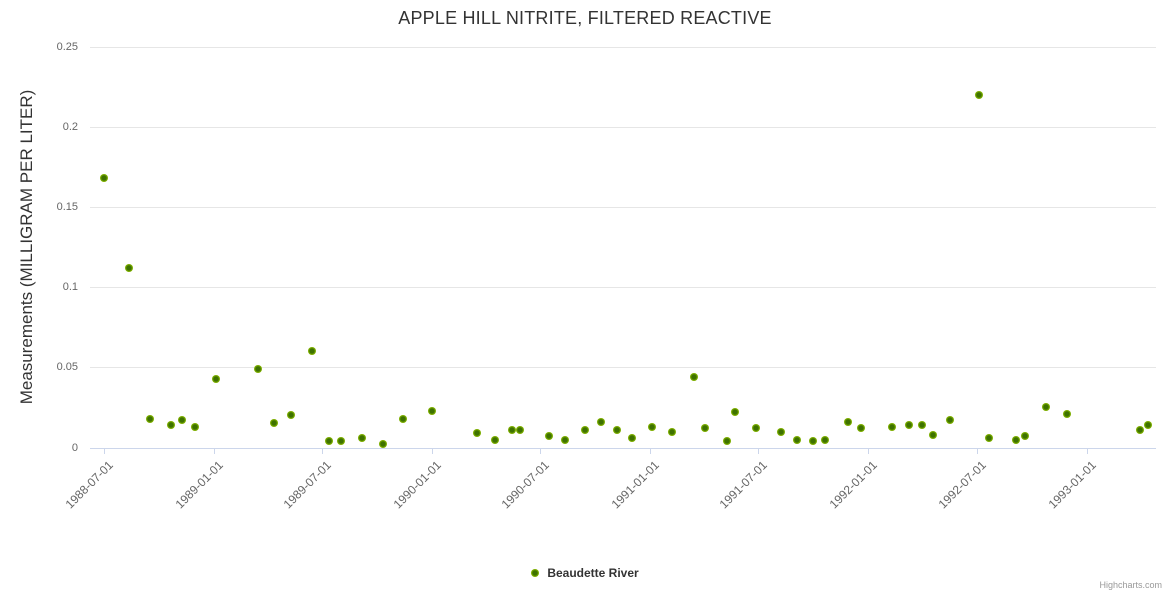 This screenshot has height=600, width=1170. What do you see at coordinates (535, 573) in the screenshot?
I see `legend-marker-icon` at bounding box center [535, 573].